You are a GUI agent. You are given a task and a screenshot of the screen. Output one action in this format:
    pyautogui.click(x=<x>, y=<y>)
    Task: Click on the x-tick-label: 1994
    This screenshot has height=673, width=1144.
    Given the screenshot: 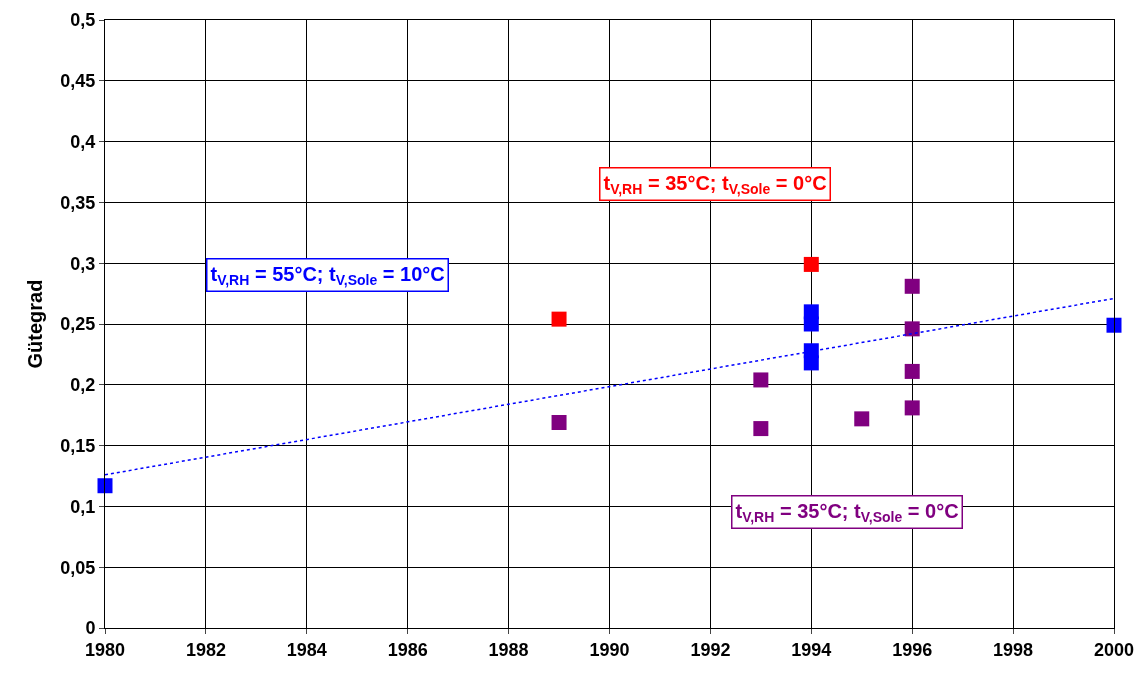 What is the action you would take?
    pyautogui.click(x=811, y=649)
    